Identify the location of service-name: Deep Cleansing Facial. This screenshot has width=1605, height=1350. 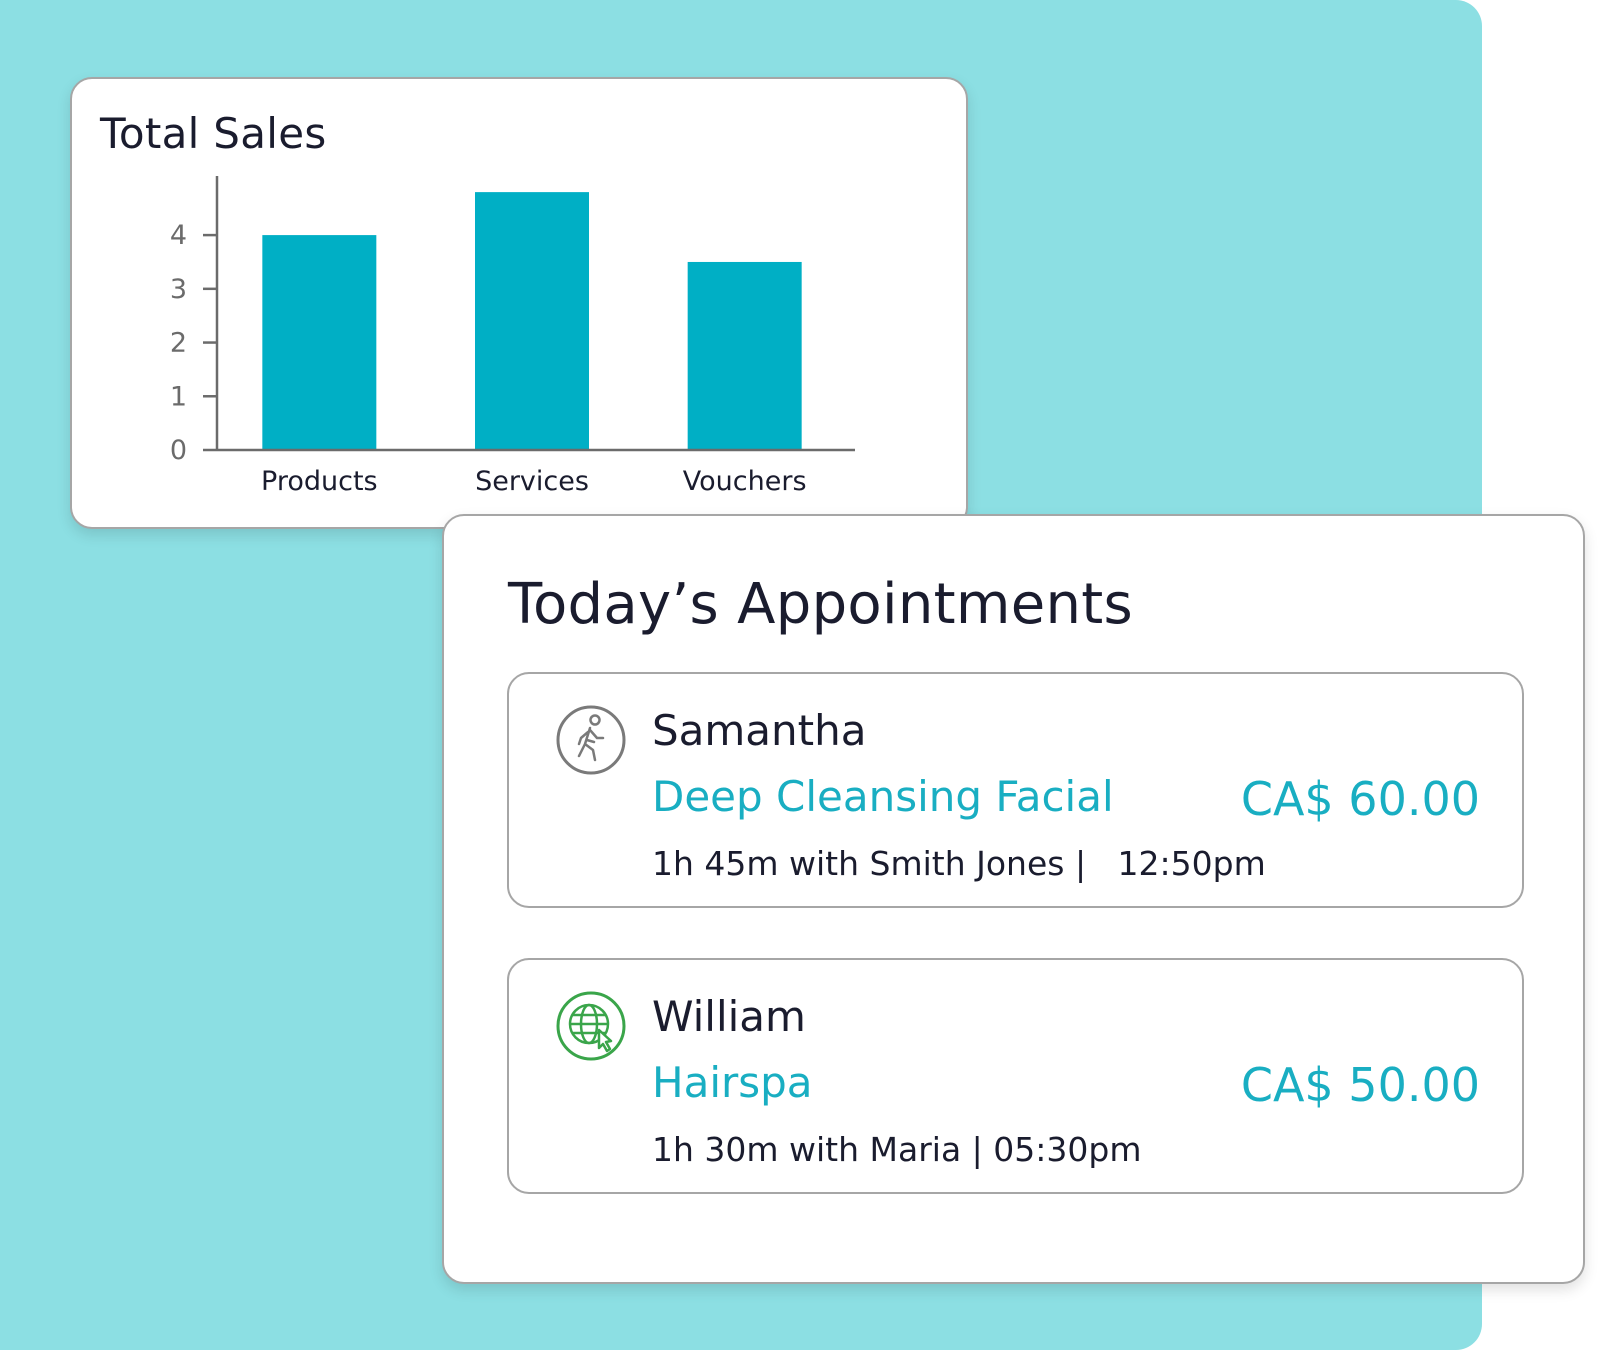
(883, 796).